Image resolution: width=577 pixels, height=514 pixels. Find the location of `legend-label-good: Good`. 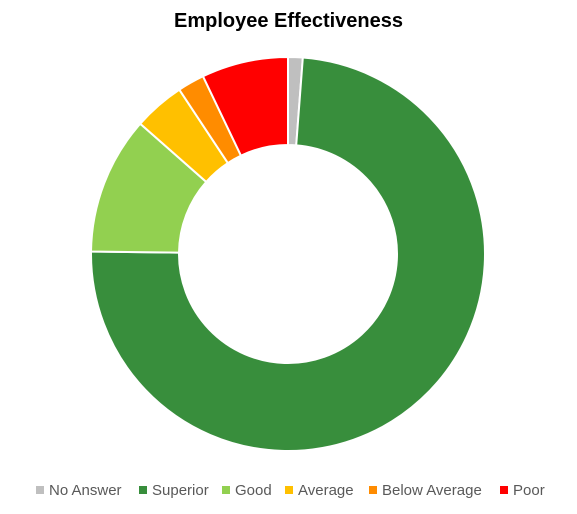

legend-label-good: Good is located at coordinates (253, 490).